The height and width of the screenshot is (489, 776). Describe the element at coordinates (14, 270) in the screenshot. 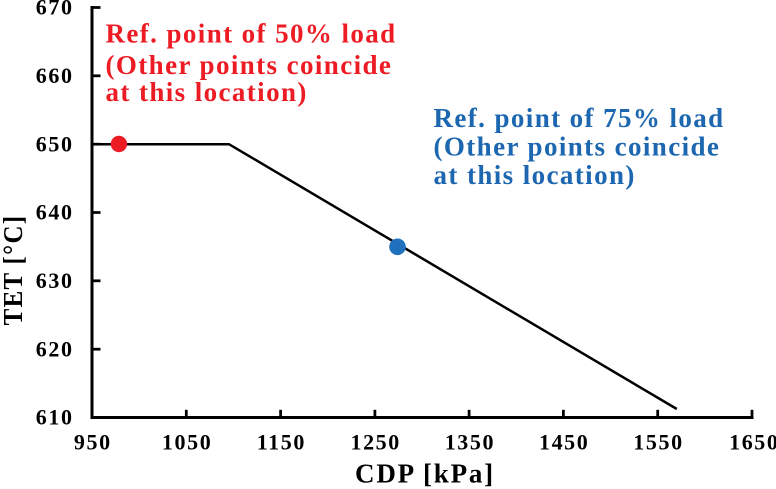

I see `svg-text: TET [°C]` at that location.